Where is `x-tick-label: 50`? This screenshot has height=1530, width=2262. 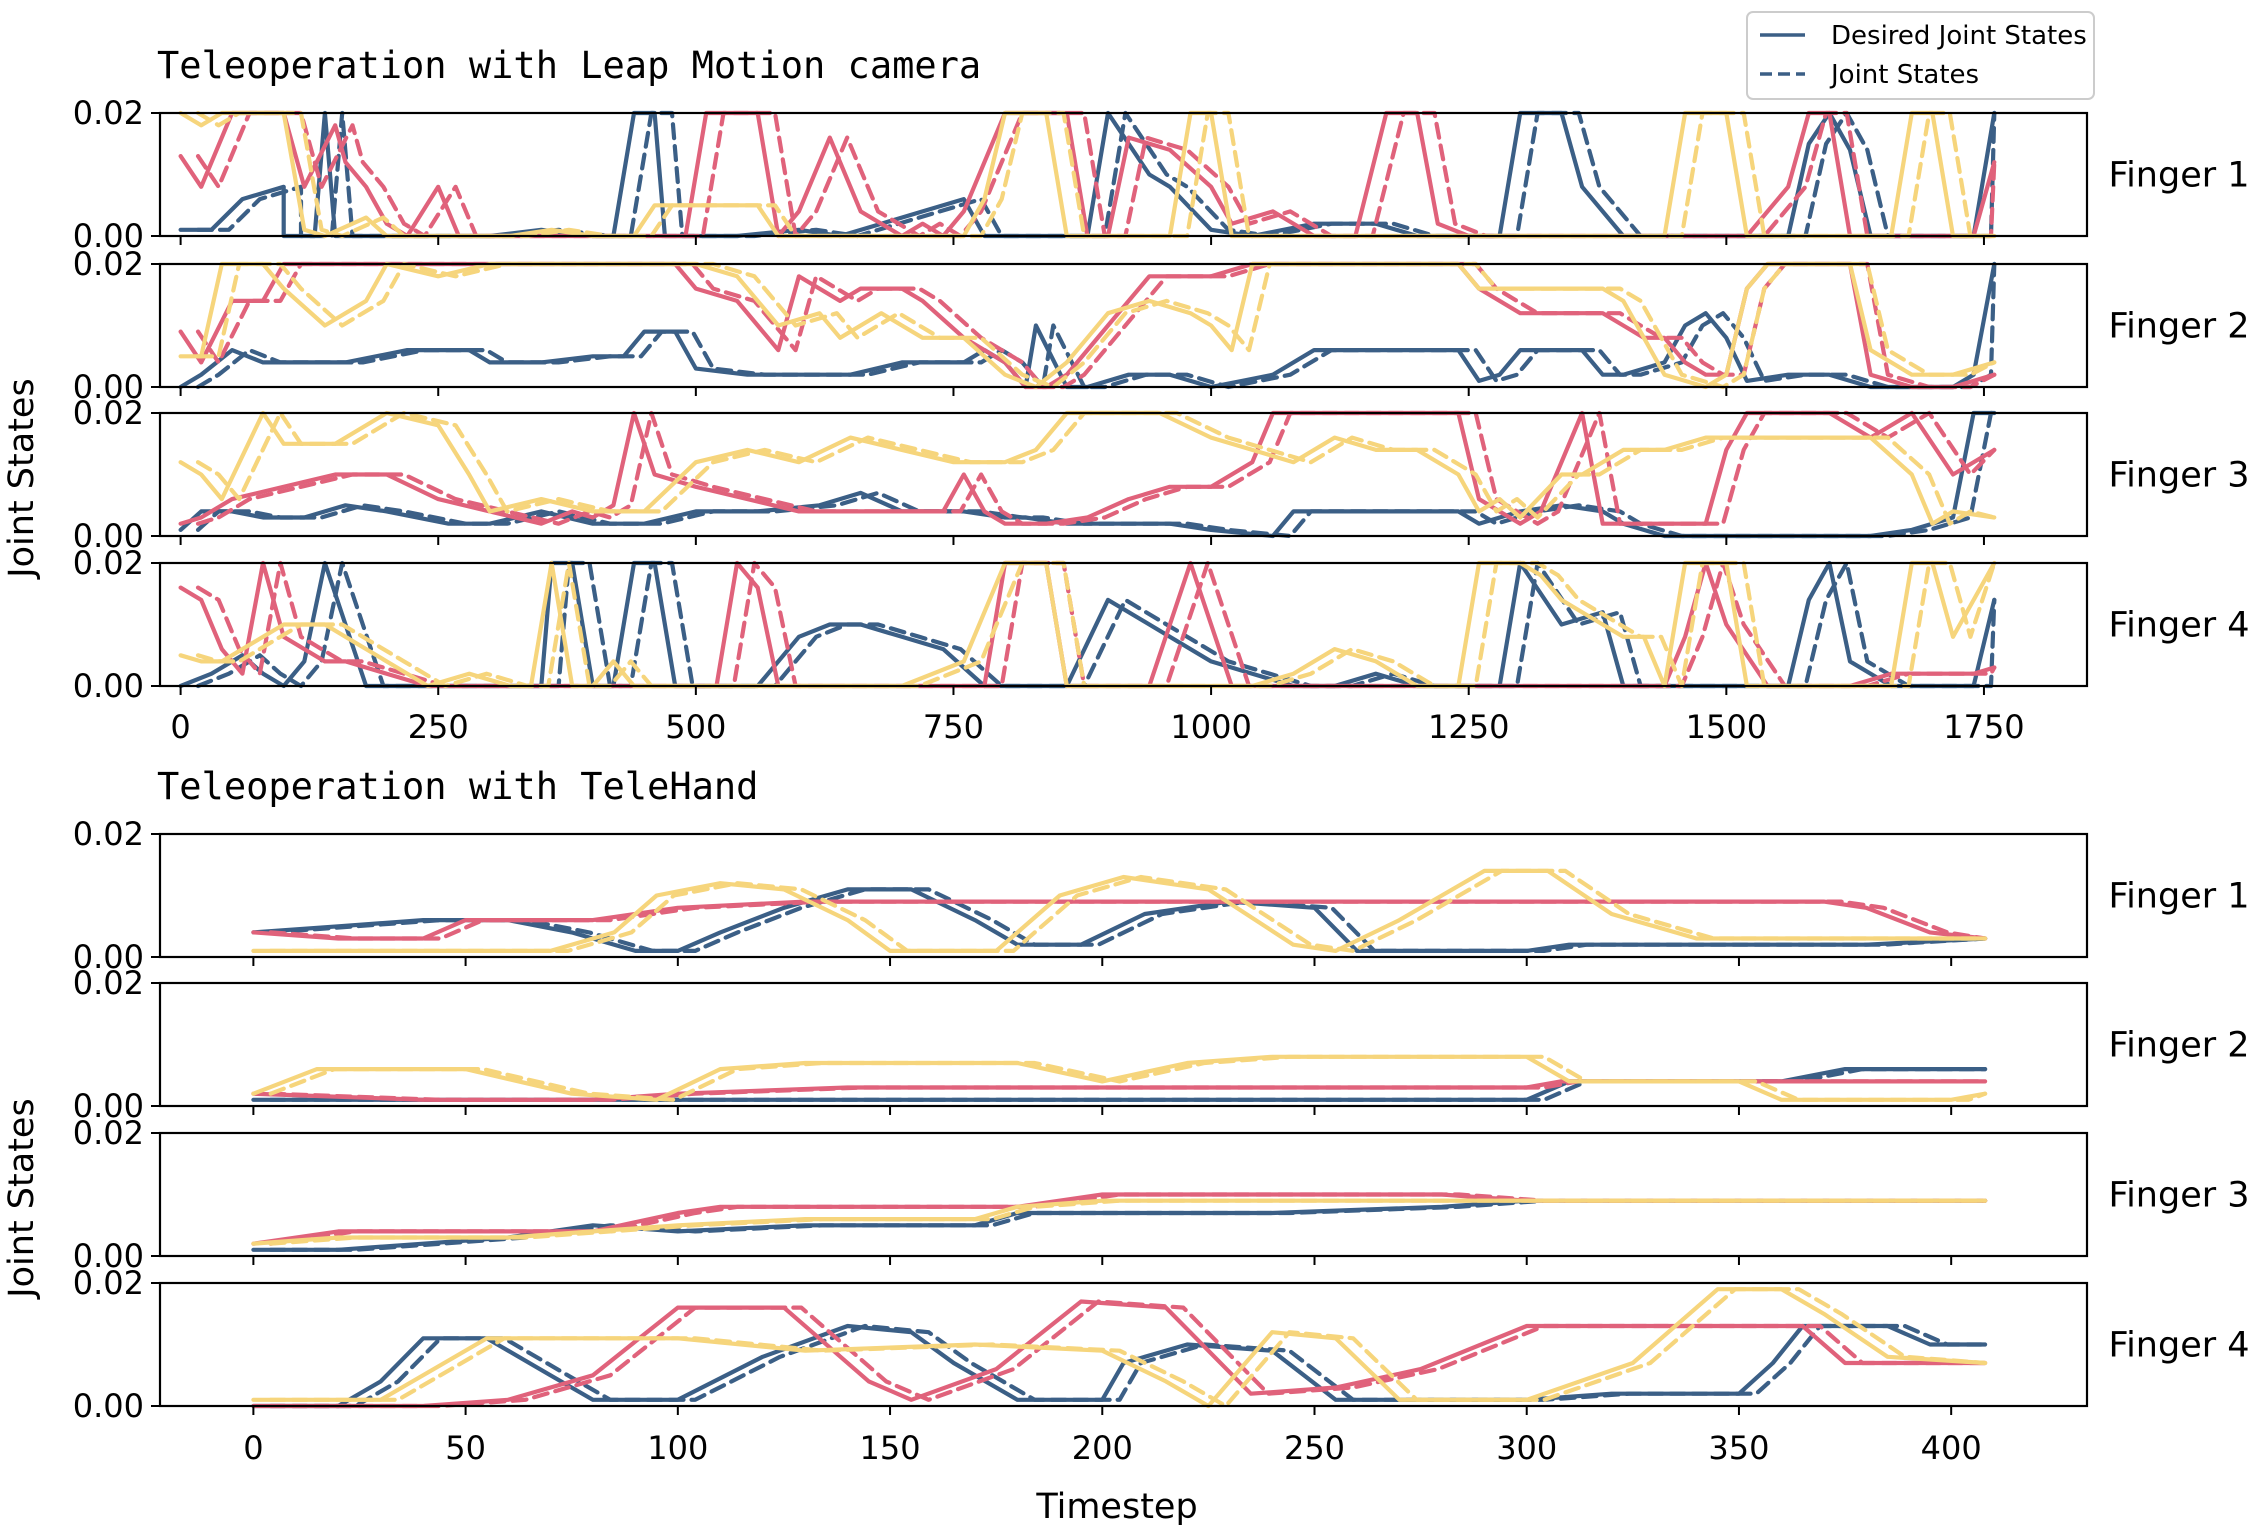 x-tick-label: 50 is located at coordinates (465, 1448).